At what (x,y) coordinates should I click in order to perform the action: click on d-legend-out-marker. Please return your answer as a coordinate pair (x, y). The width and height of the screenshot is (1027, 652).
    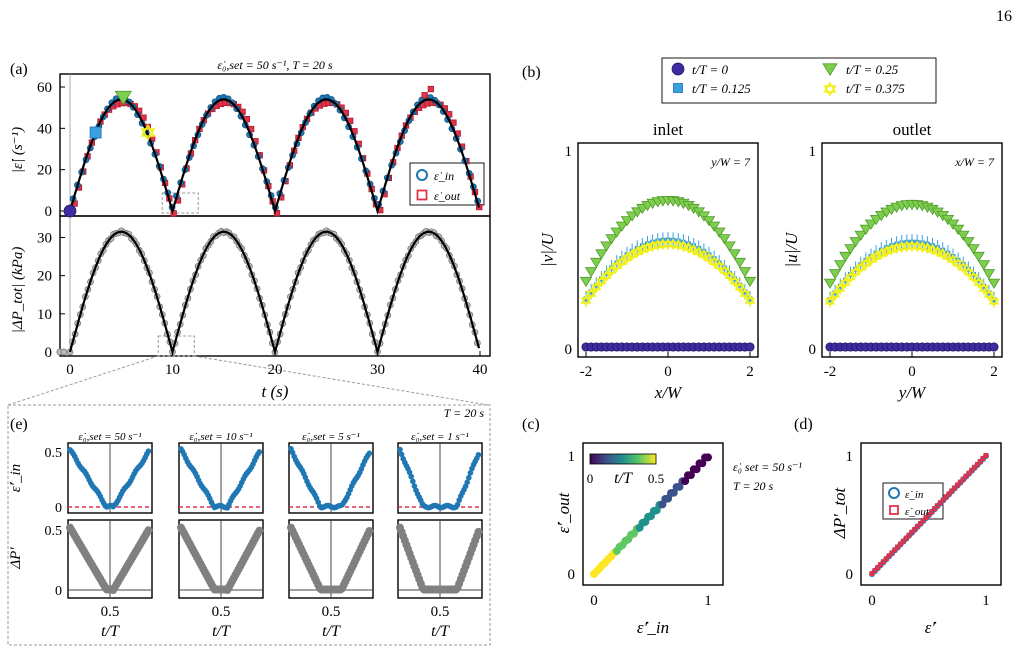
    Looking at the image, I should click on (894, 510).